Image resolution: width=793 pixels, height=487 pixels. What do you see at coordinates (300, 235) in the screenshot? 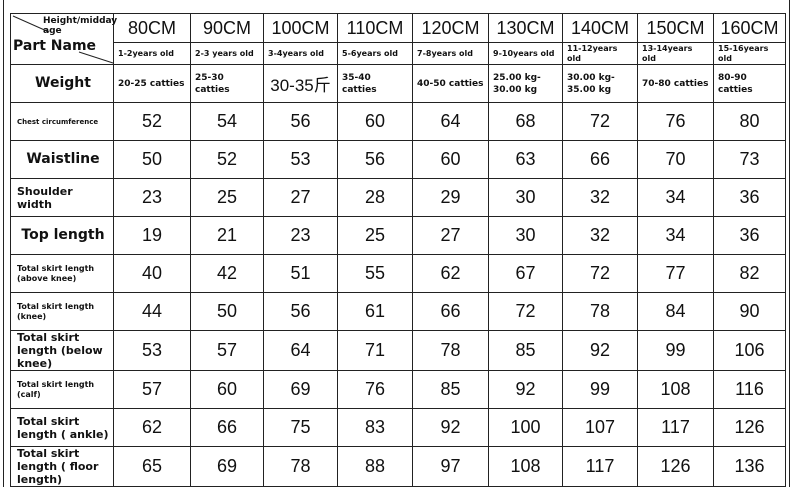
I see `measurement-cell: 23` at bounding box center [300, 235].